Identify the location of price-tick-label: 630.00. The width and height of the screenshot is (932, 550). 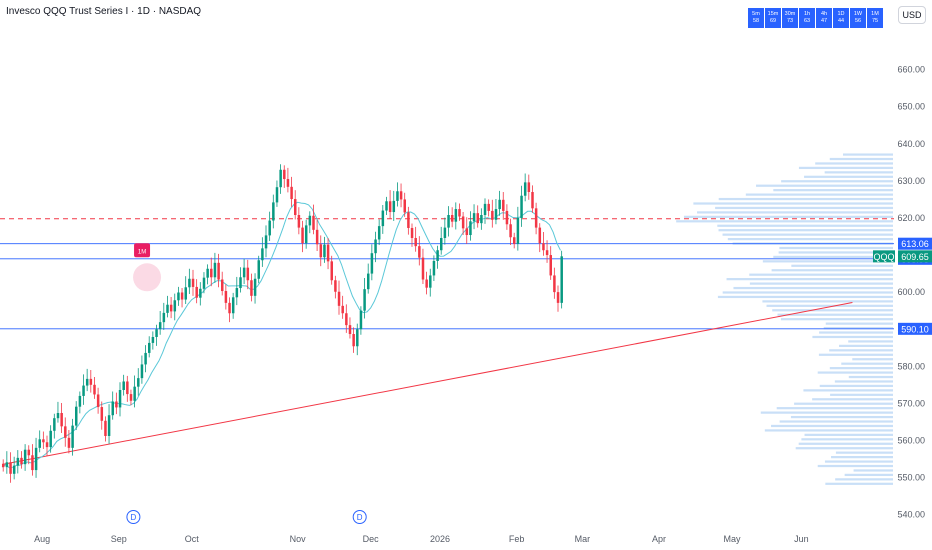
(911, 181).